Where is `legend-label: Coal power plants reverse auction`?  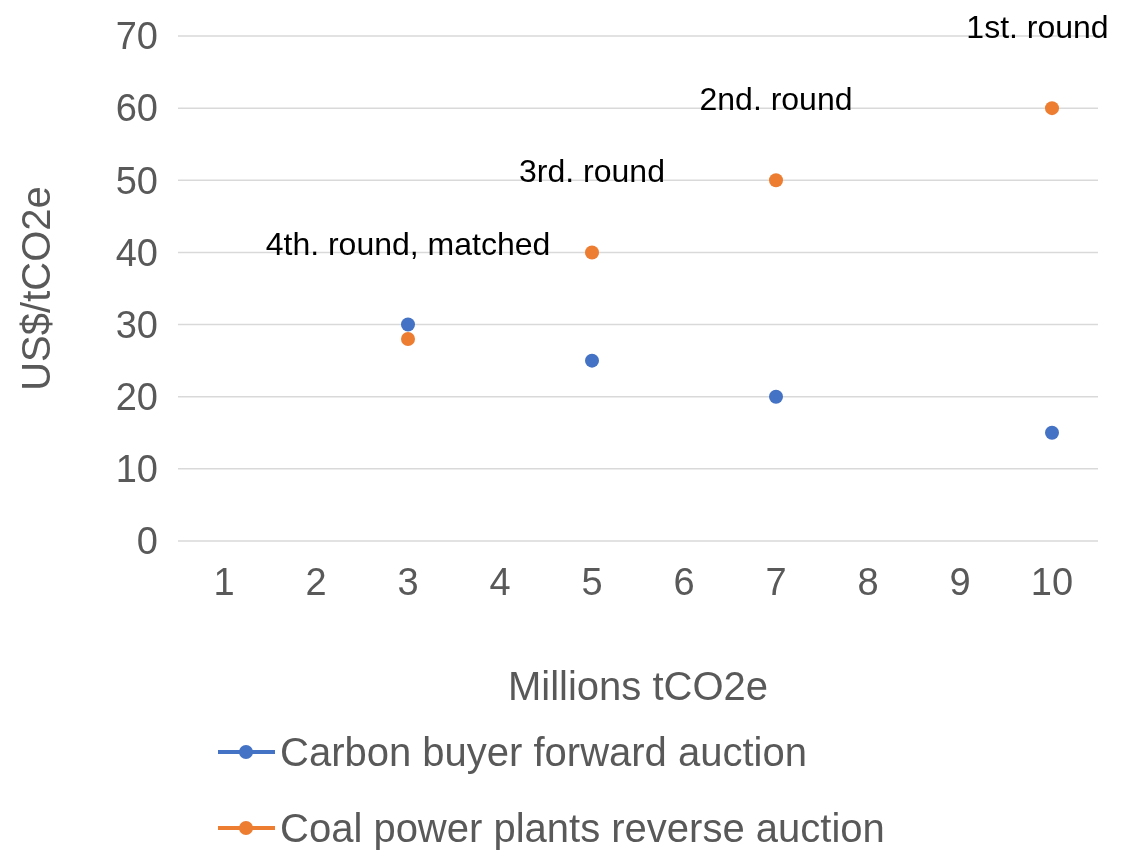 legend-label: Coal power plants reverse auction is located at coordinates (582, 828).